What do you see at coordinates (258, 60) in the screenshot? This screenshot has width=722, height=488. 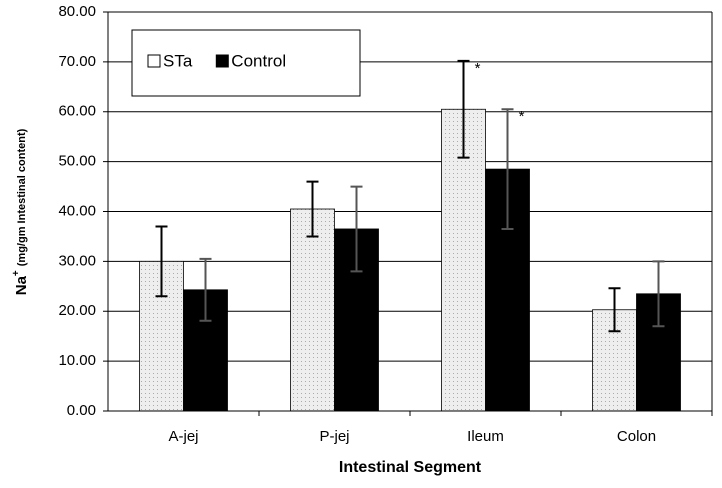 I see `legend-label: Control` at bounding box center [258, 60].